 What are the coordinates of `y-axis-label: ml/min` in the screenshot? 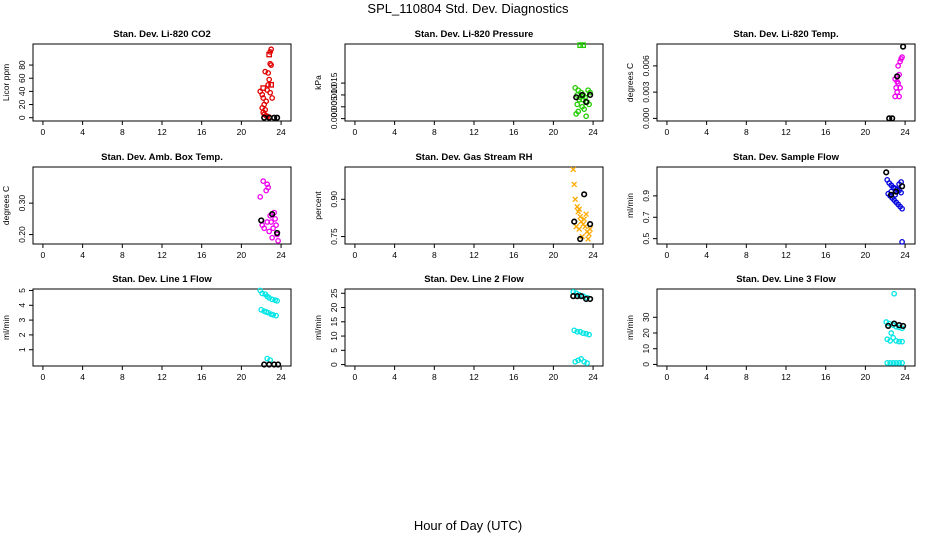 It's located at (630, 205).